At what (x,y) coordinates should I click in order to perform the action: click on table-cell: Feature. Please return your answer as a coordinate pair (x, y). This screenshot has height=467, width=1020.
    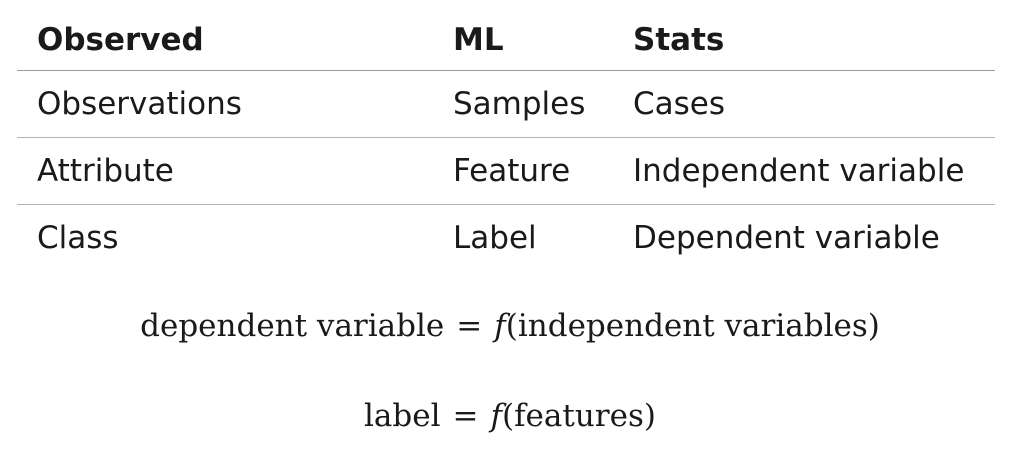
    Looking at the image, I should click on (523, 171).